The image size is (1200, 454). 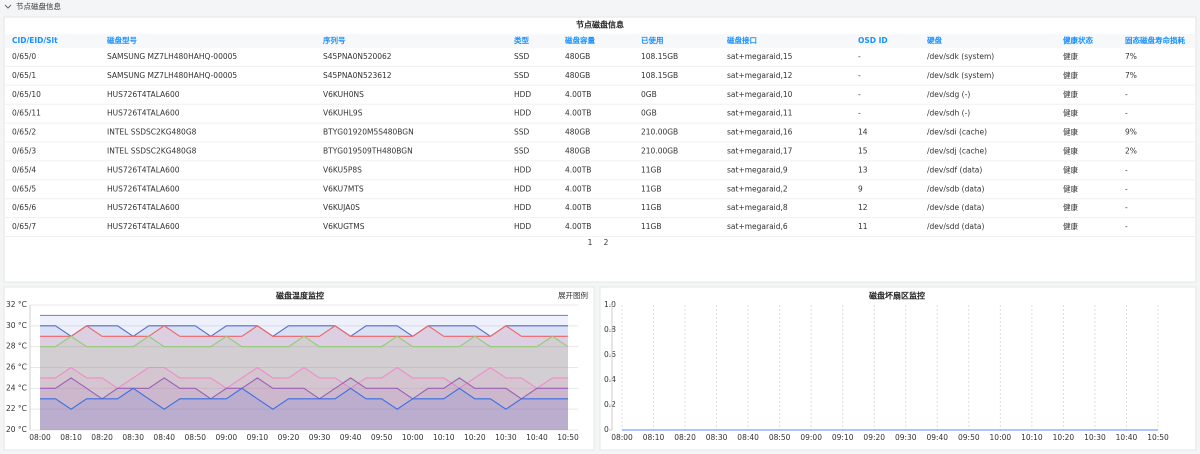 What do you see at coordinates (35, 40) in the screenshot?
I see `column-header: CID/EID/Slt` at bounding box center [35, 40].